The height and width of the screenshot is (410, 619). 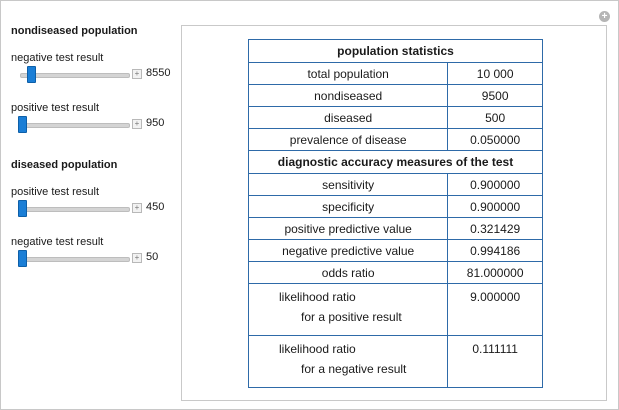 I want to click on table-row: diseased 500, so click(x=395, y=117).